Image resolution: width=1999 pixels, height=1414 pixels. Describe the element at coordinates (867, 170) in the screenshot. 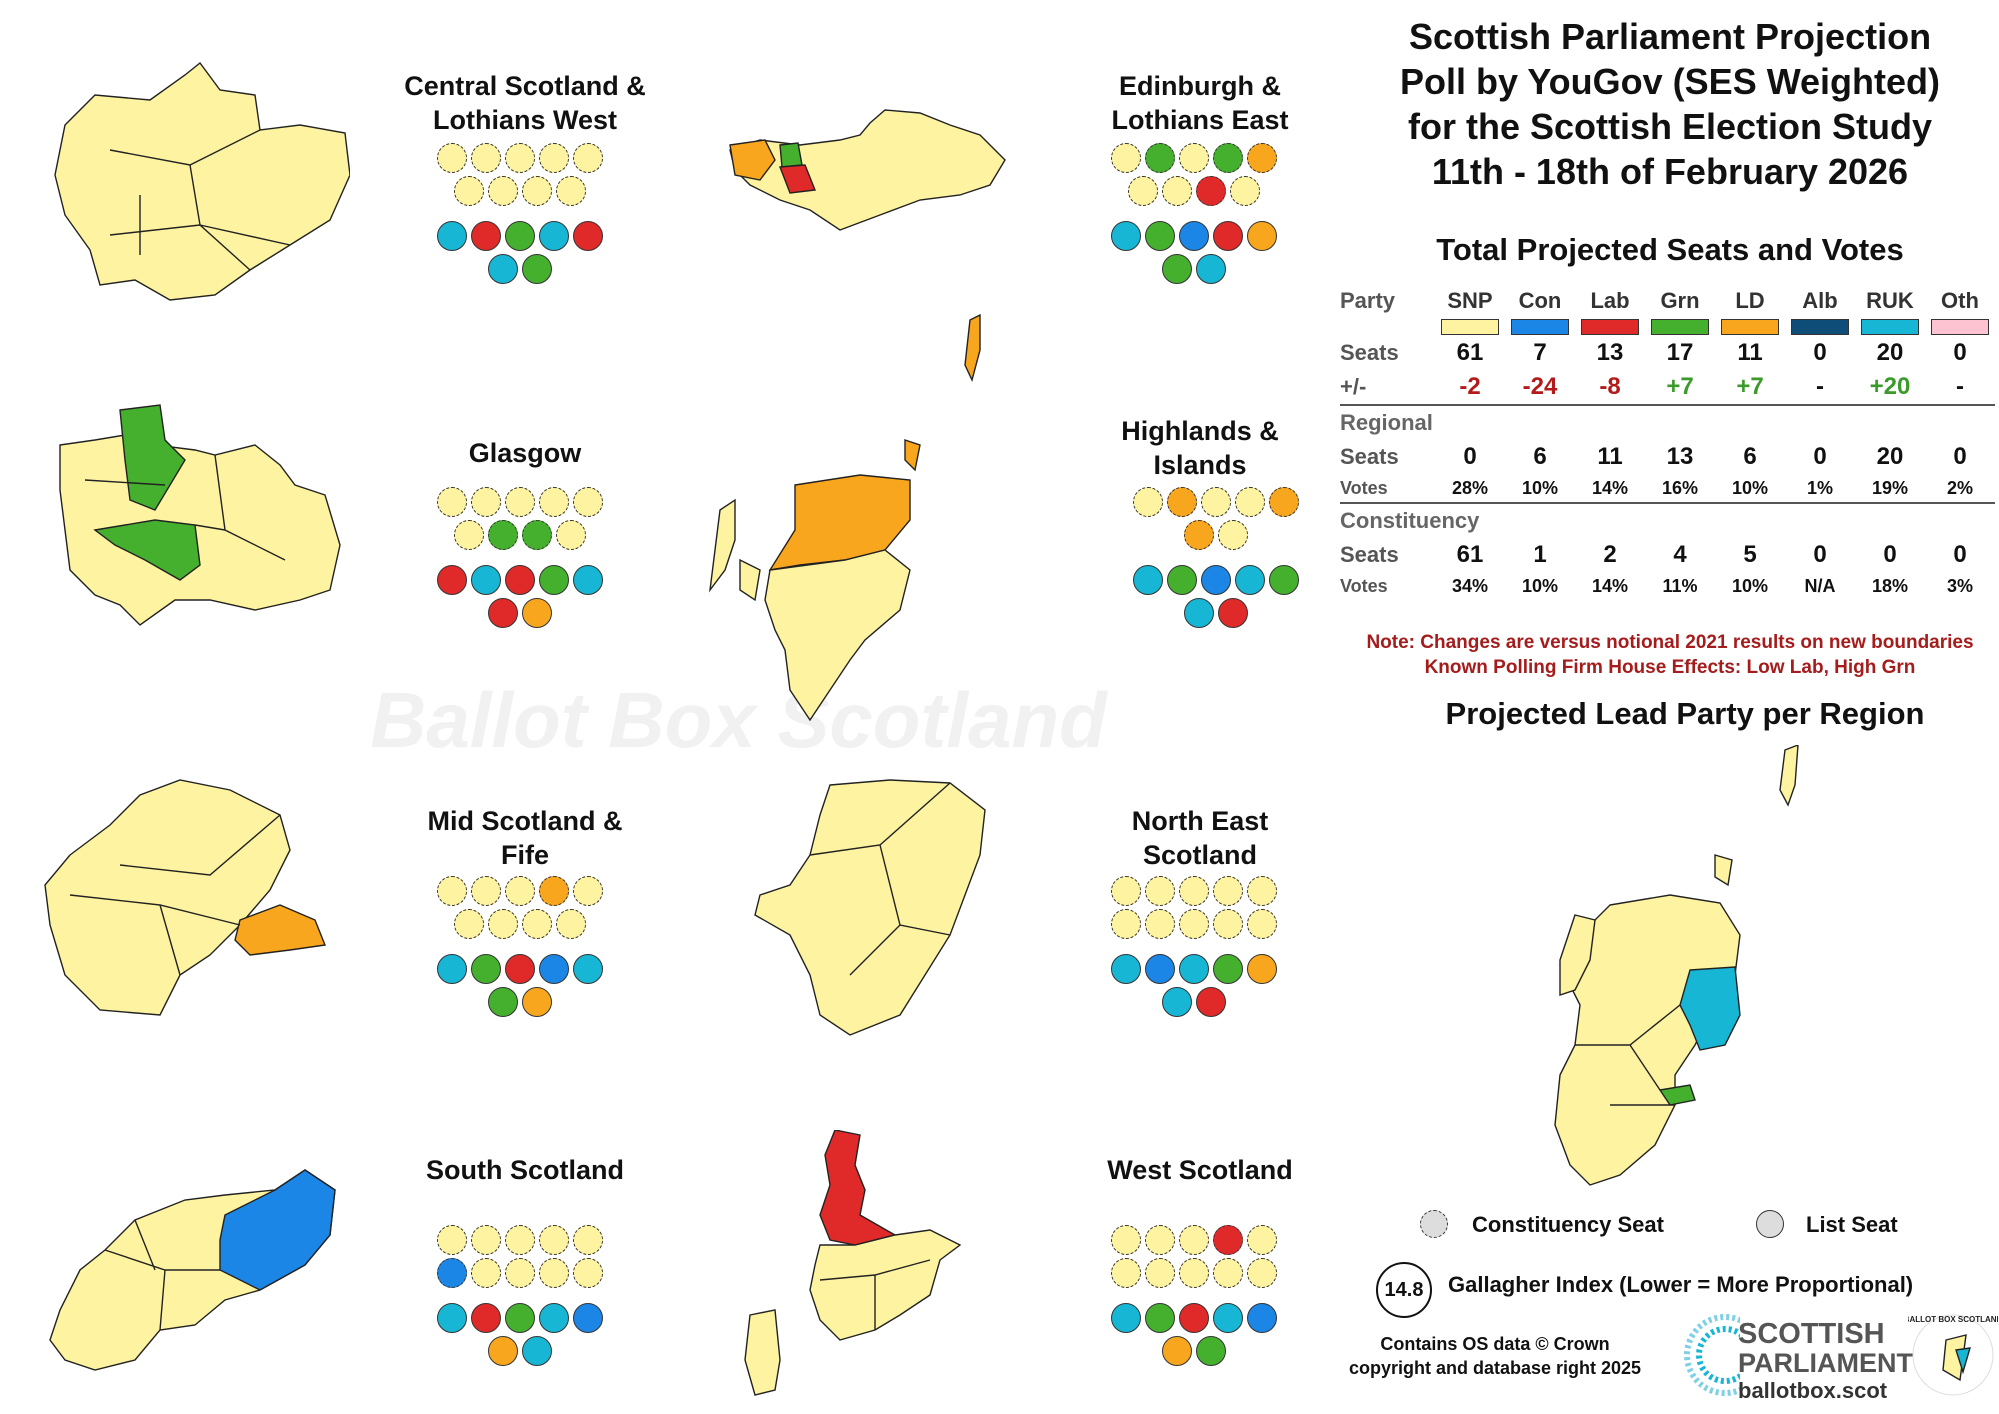

I see `map-area` at that location.